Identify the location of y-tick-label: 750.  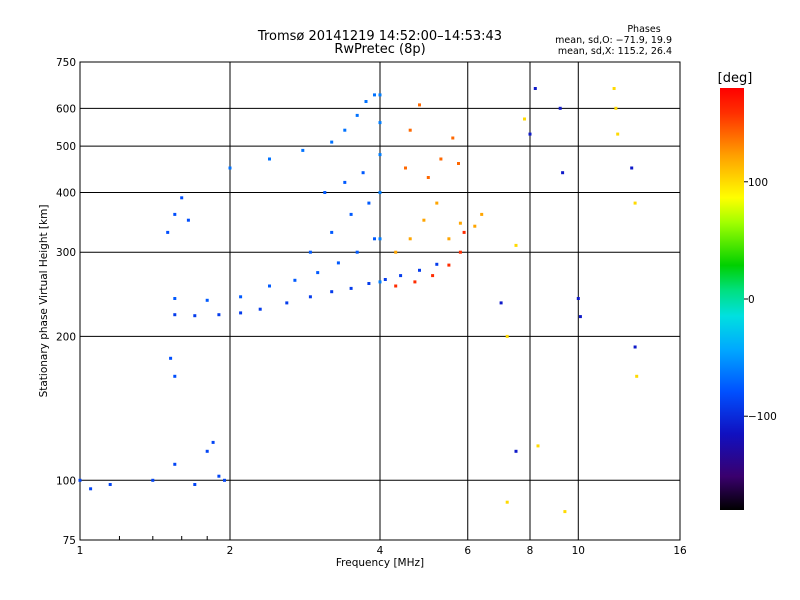
(66, 63).